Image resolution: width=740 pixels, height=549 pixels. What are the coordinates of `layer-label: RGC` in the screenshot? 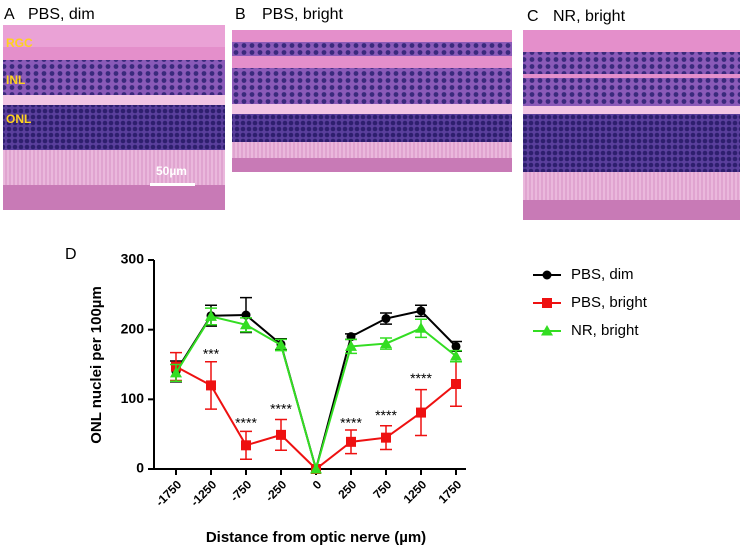 It's located at (19, 43).